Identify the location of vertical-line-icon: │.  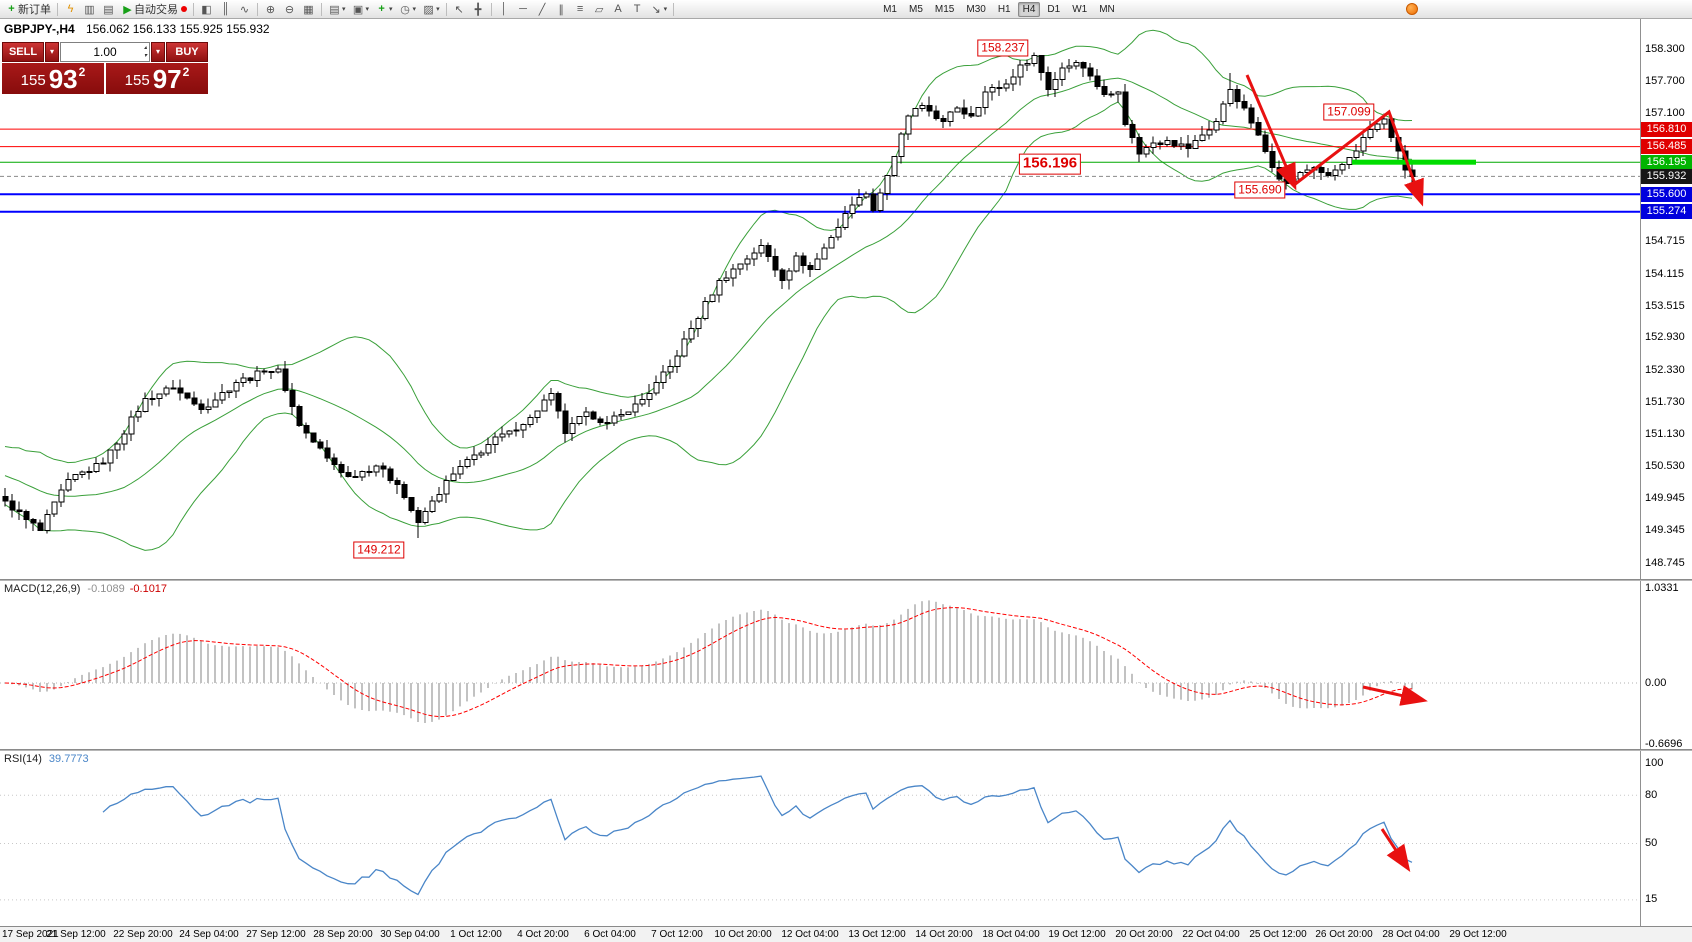
(504, 9).